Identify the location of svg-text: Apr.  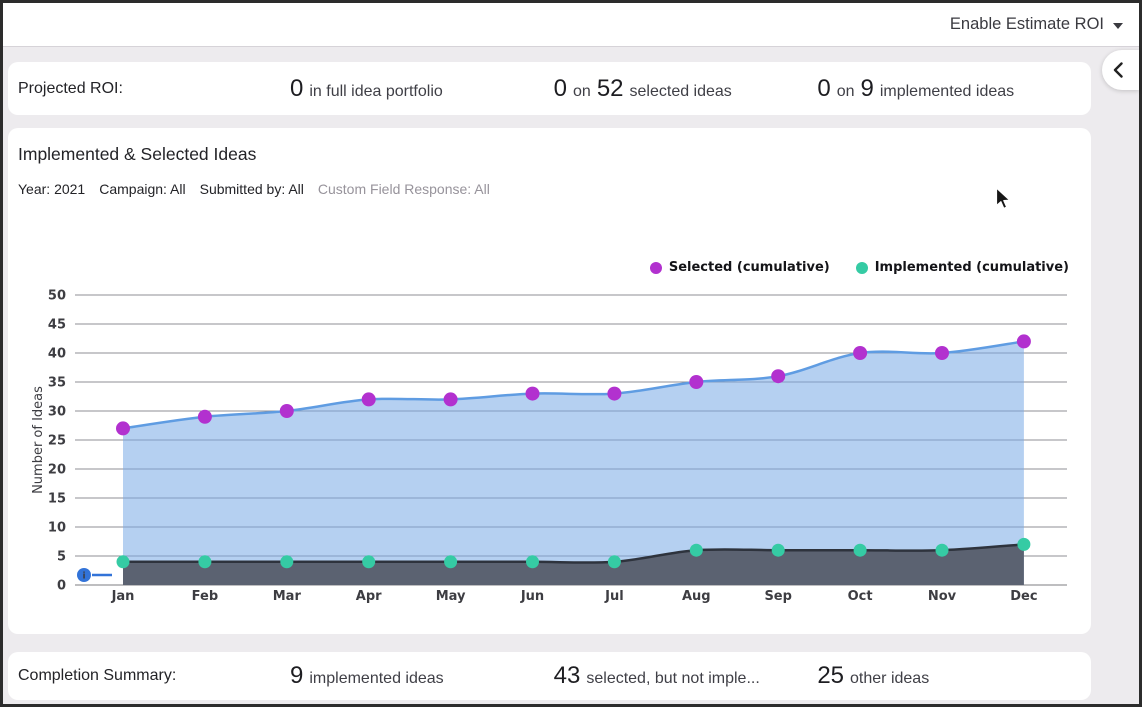
(369, 596).